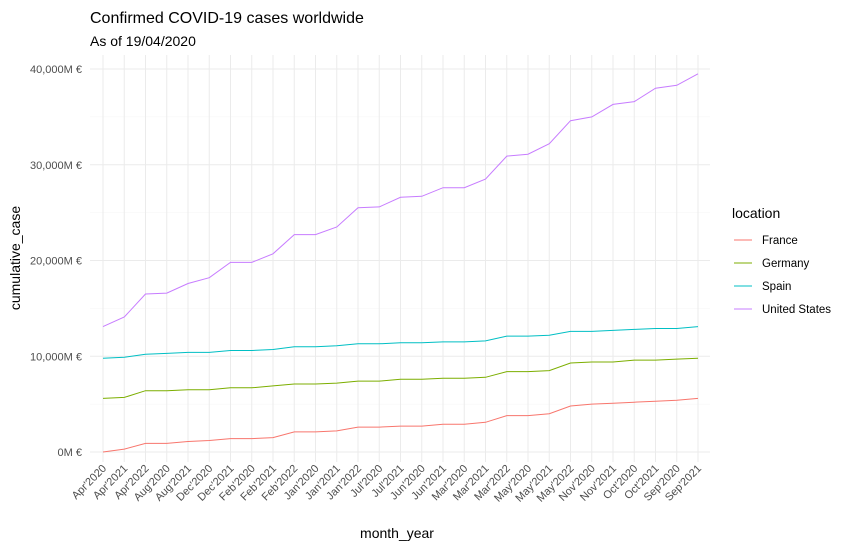 Image resolution: width=852 pixels, height=548 pixels. Describe the element at coordinates (796, 310) in the screenshot. I see `legend-label: United States` at that location.